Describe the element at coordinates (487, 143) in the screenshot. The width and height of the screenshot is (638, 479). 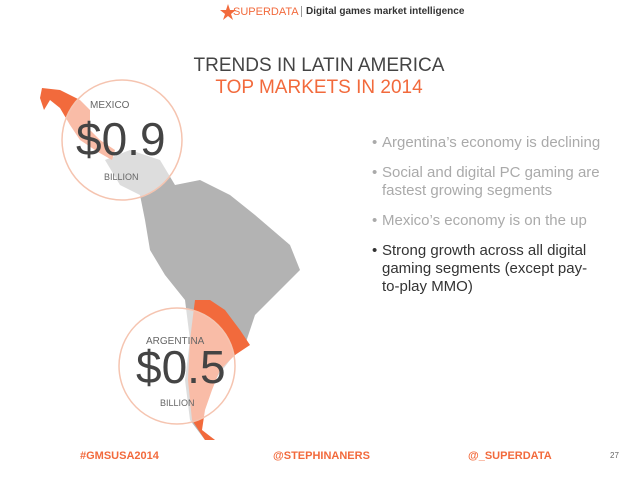
I see `bullet: Argentina’s economy is declining` at that location.